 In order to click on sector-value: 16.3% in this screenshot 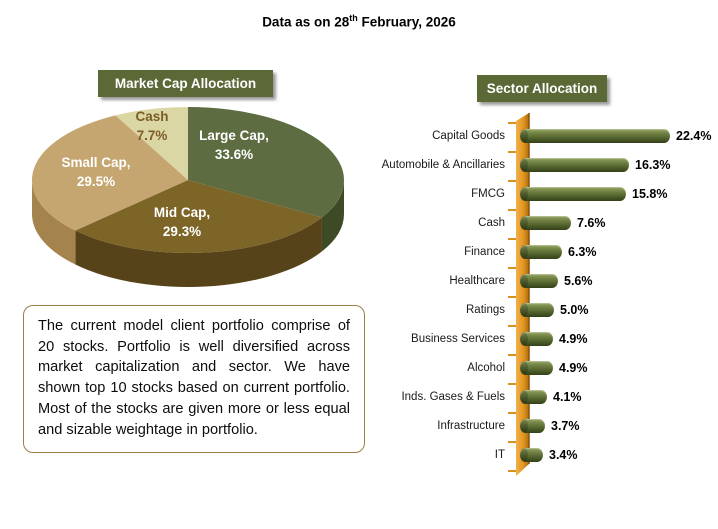, I will do `click(653, 165)`.